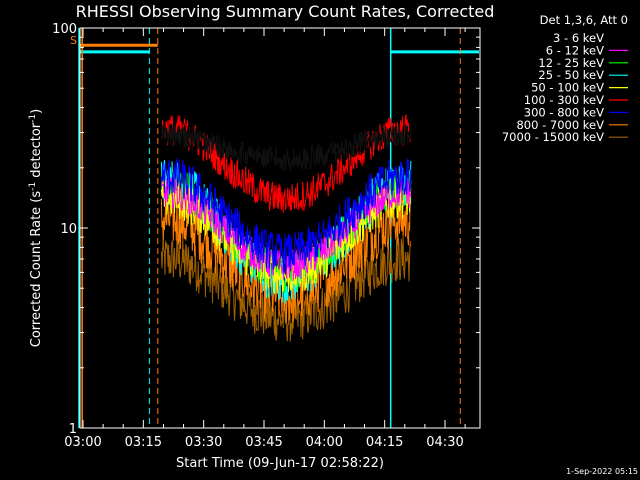 The height and width of the screenshot is (480, 640). Describe the element at coordinates (286, 147) in the screenshot. I see `series-line-3-6kev-overlay` at that location.